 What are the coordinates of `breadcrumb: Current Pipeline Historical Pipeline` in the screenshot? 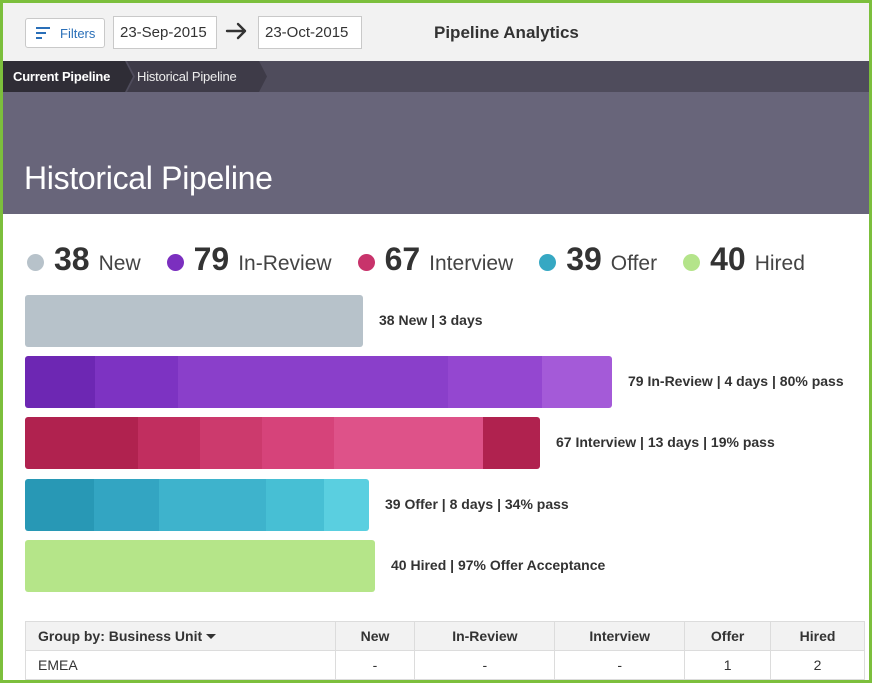 It's located at (436, 76).